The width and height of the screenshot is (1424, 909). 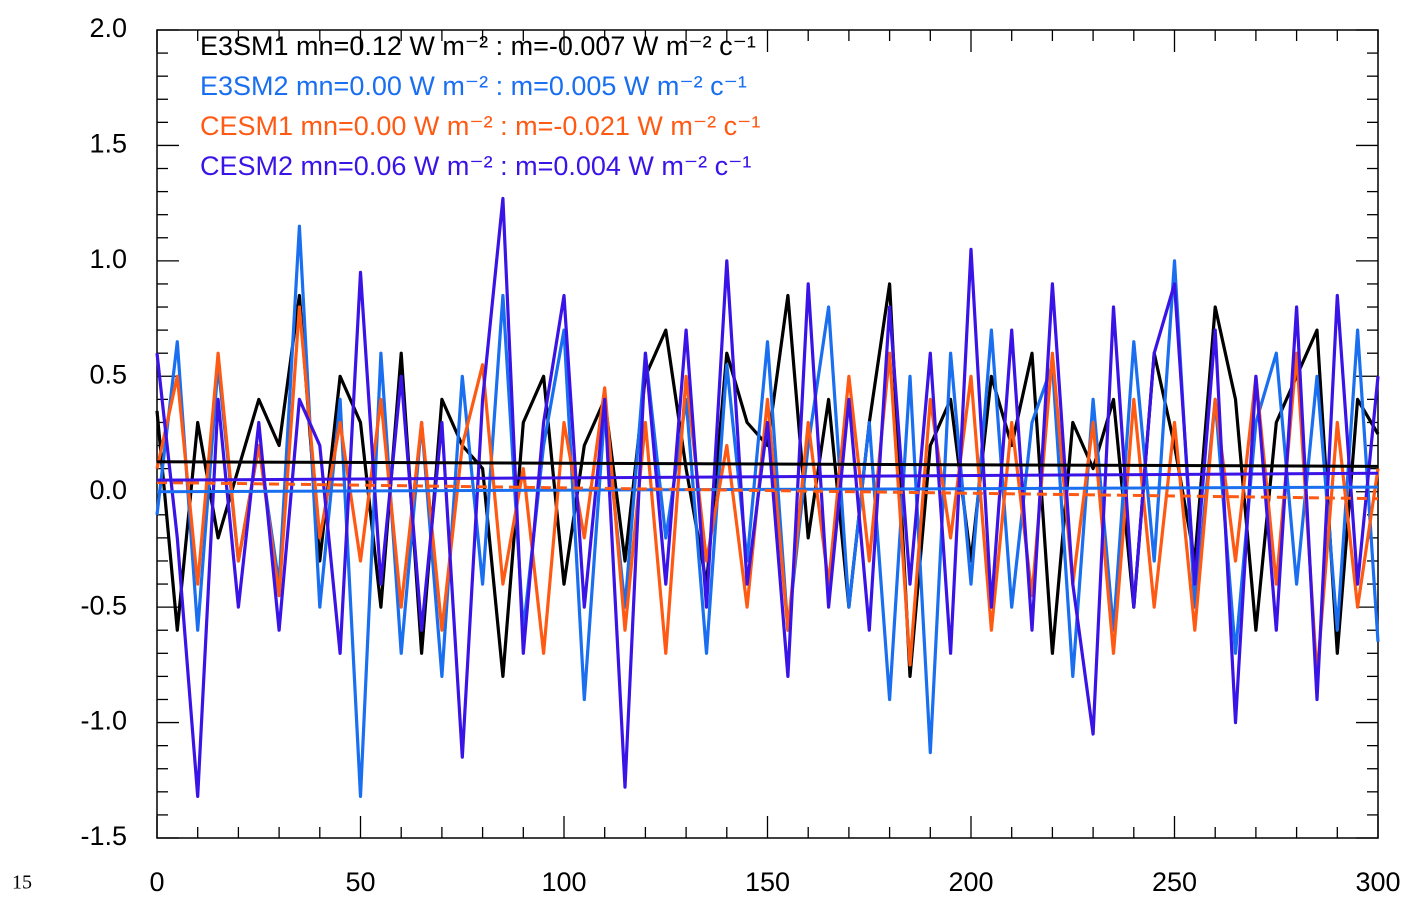 I want to click on y-tick-label: -1.0, so click(x=103, y=721).